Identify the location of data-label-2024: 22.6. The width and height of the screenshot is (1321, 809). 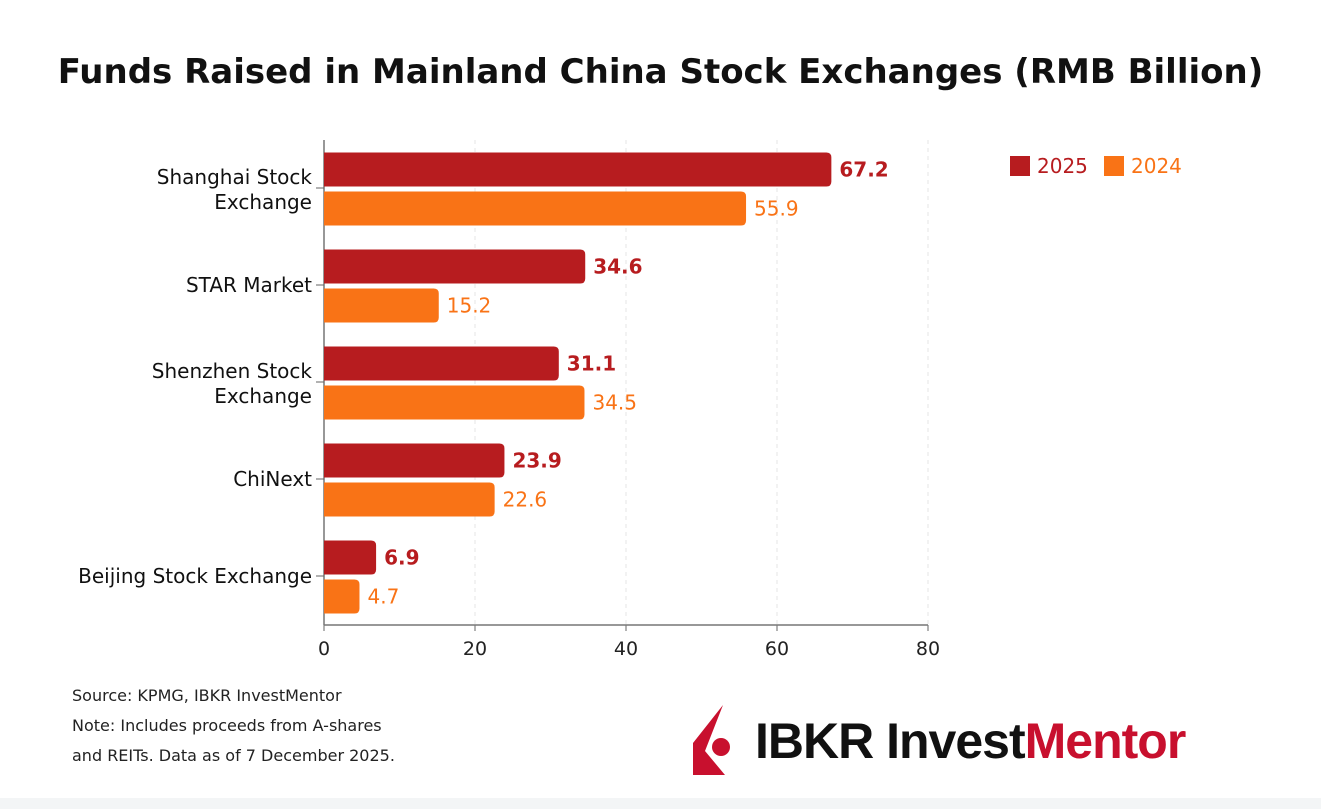
(525, 500).